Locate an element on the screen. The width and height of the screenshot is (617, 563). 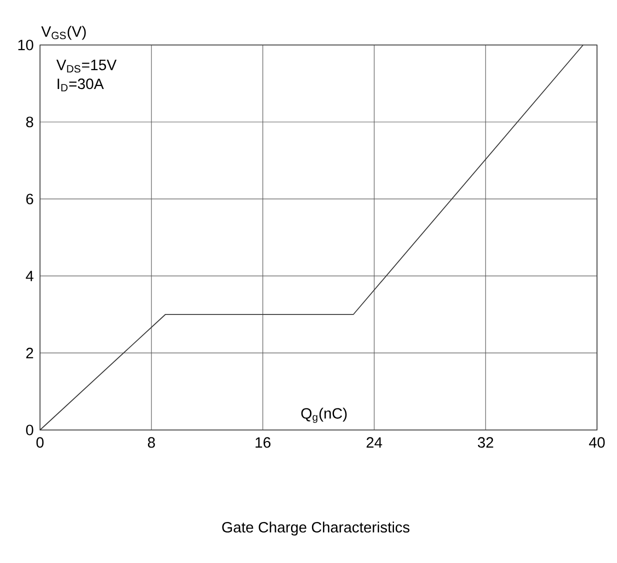
y-tick-label: 2 is located at coordinates (30, 353).